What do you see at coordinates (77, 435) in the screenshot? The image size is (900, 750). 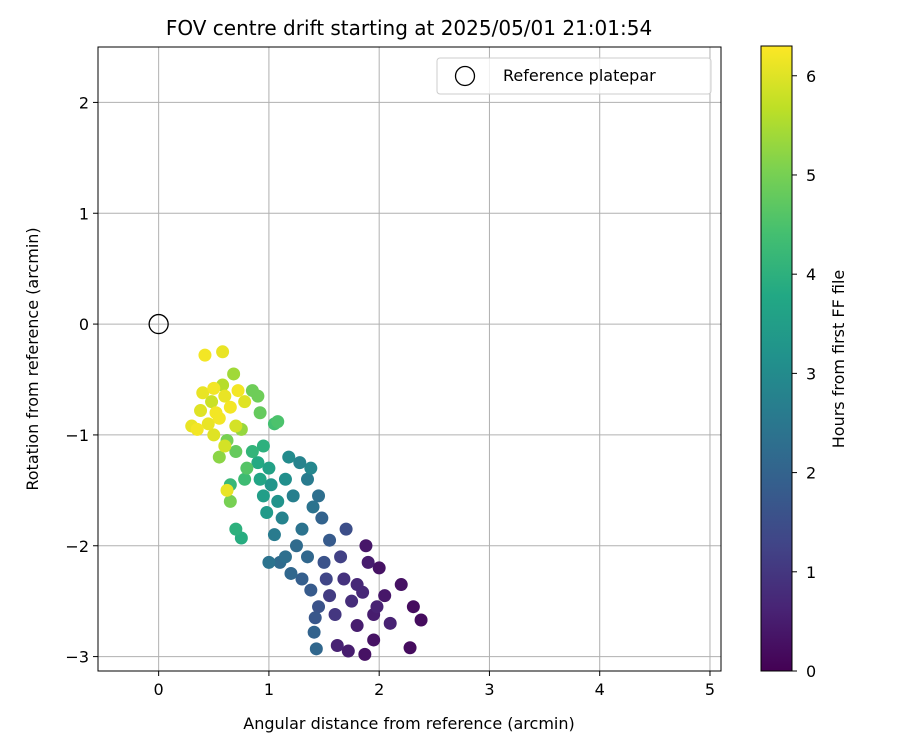 I see `y-tick-label: −1` at bounding box center [77, 435].